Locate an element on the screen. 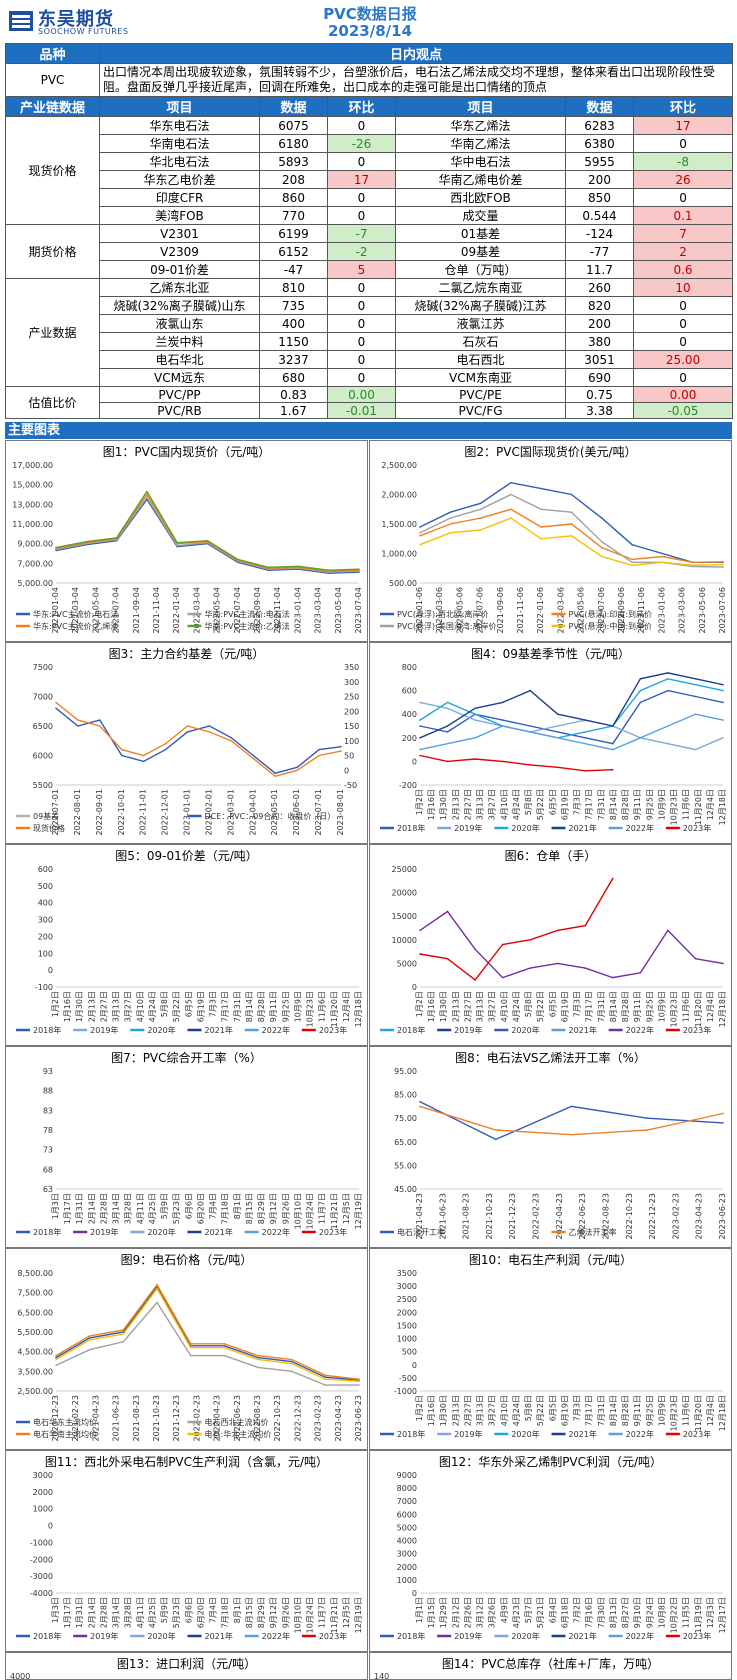  x-tick-label: 6月20日 is located at coordinates (200, 1208).